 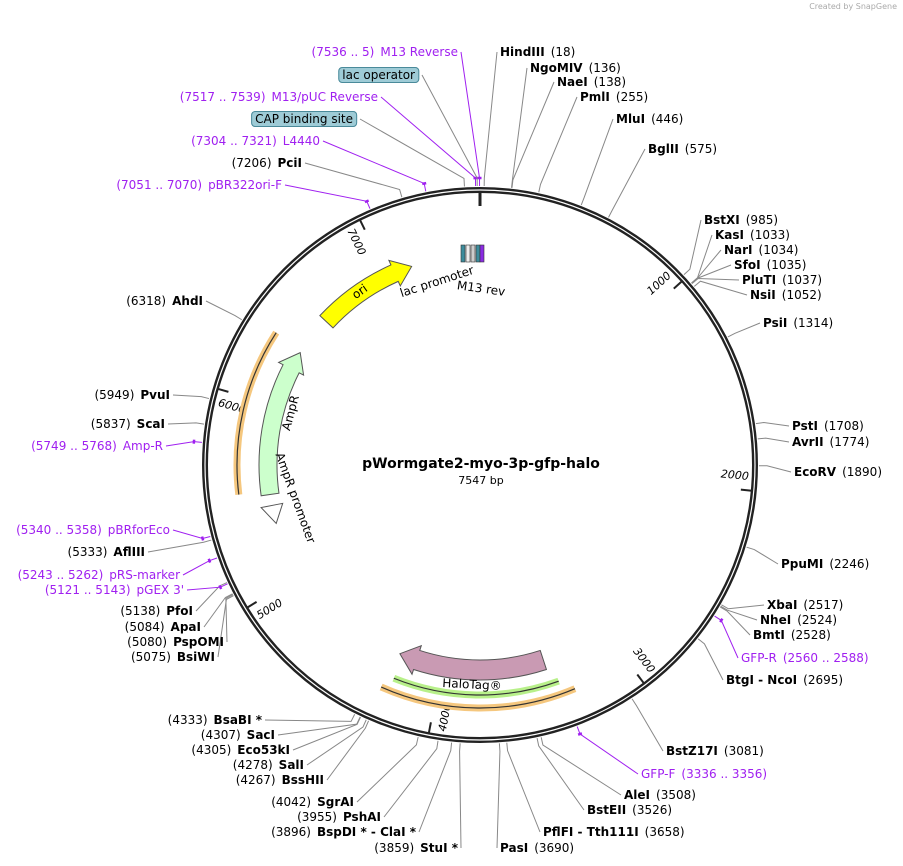 I want to click on primer-name: GFP-R, so click(x=759, y=658).